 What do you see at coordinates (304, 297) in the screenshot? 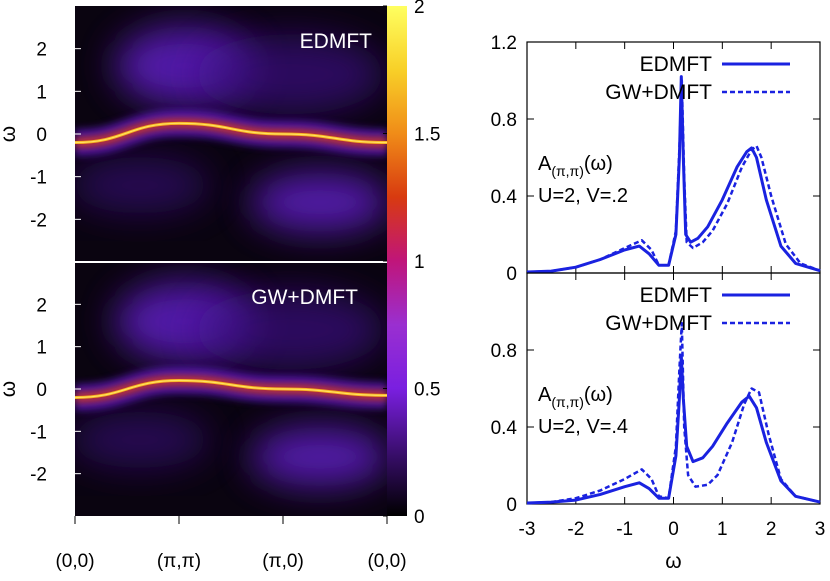
I see `heatmap-label-gwdmft: GW+DMFT` at bounding box center [304, 297].